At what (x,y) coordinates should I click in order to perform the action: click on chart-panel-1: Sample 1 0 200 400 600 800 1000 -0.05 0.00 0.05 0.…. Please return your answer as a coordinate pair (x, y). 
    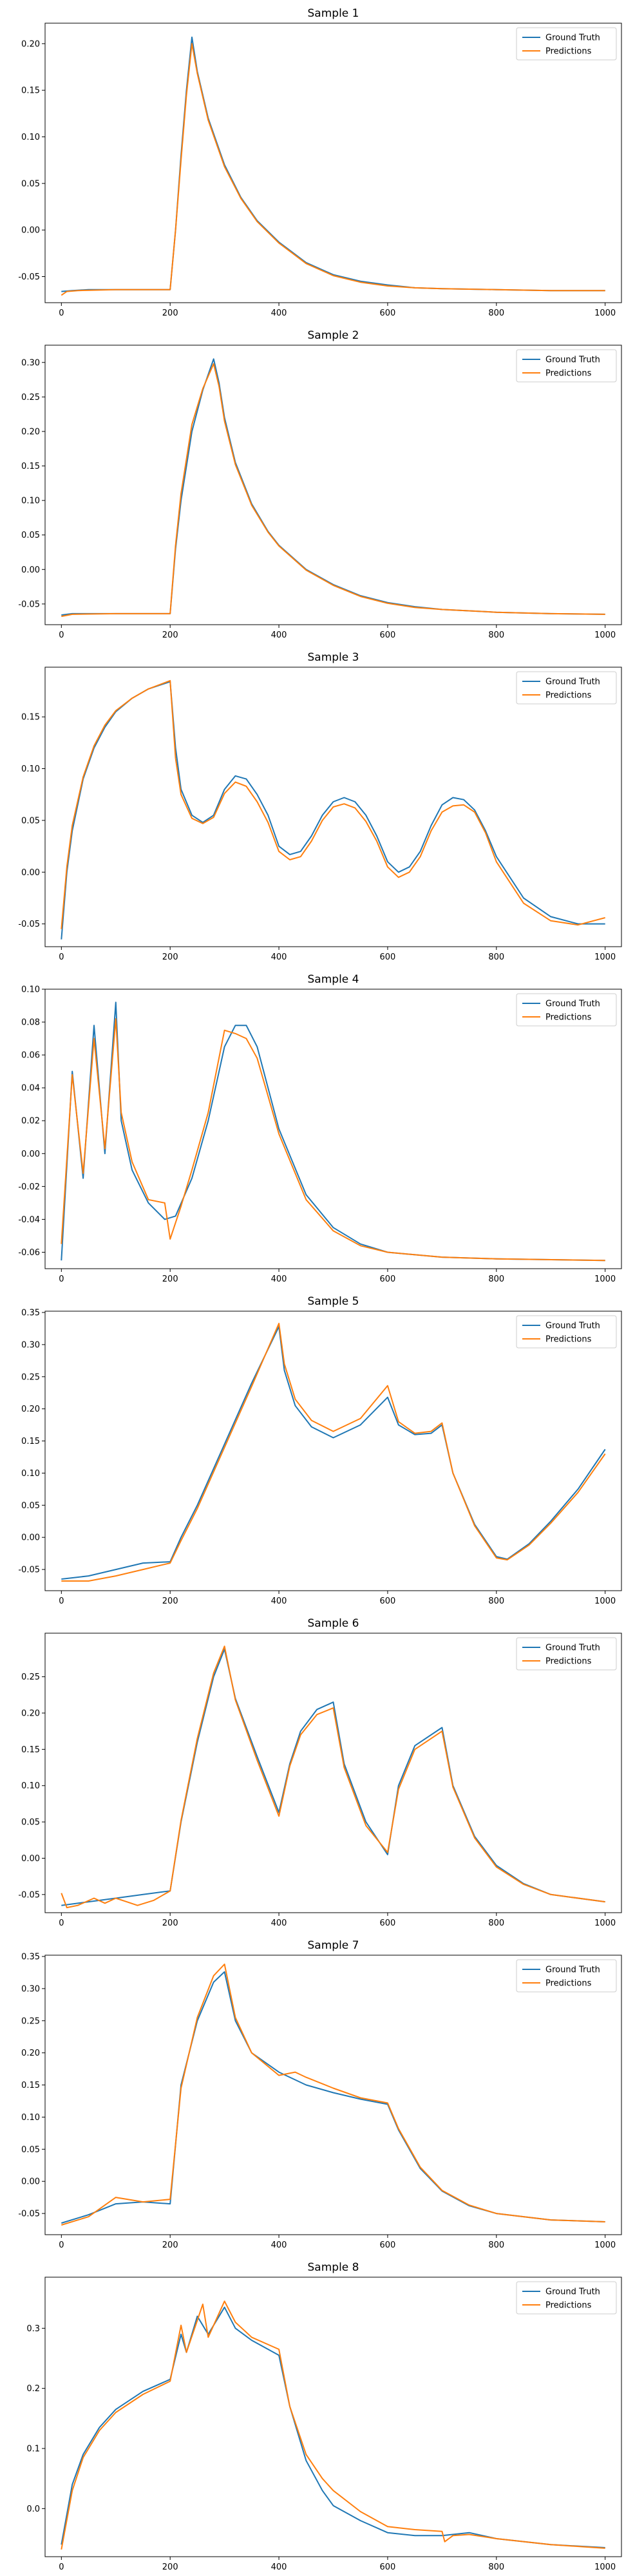
    Looking at the image, I should click on (322, 161).